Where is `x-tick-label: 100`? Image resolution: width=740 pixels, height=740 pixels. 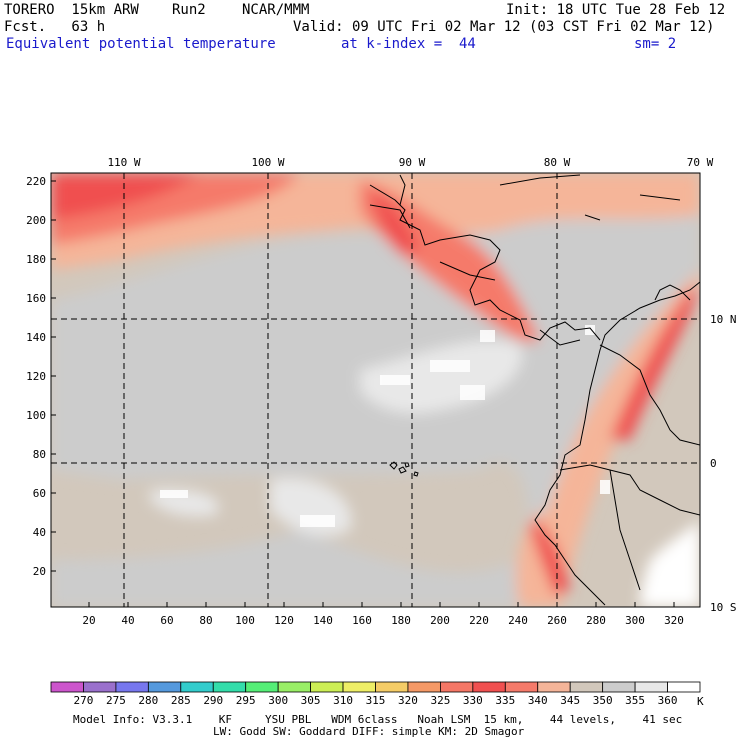 x-tick-label: 100 is located at coordinates (245, 620).